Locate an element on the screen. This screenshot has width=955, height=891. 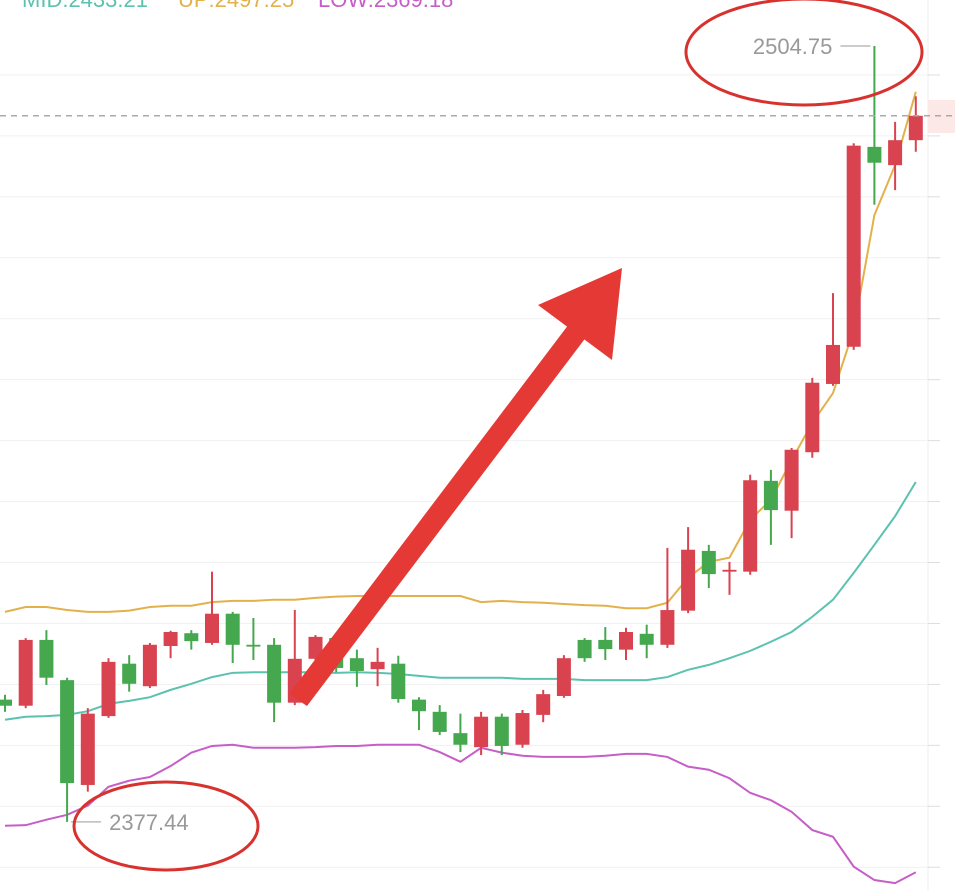
arrow-head is located at coordinates (580, 314).